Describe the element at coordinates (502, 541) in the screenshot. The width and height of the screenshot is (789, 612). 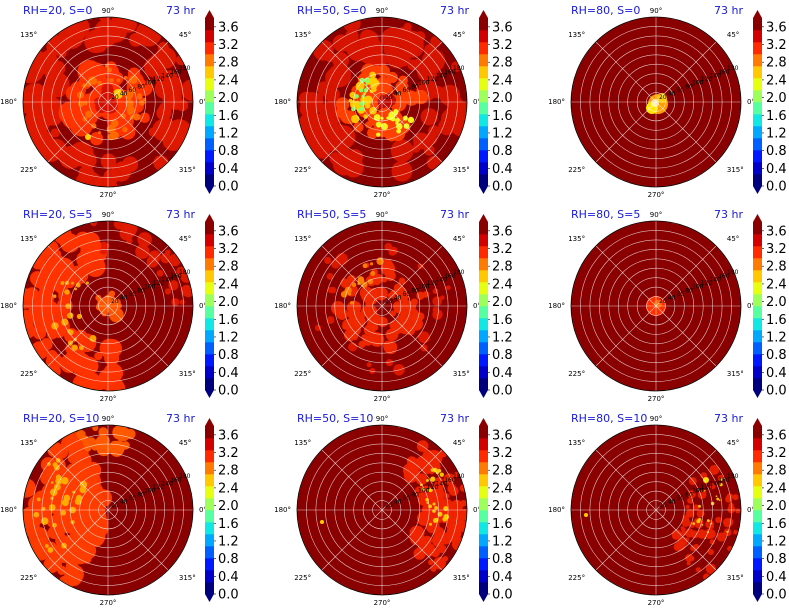
I see `colorbar-tick-label: 1.2` at that location.